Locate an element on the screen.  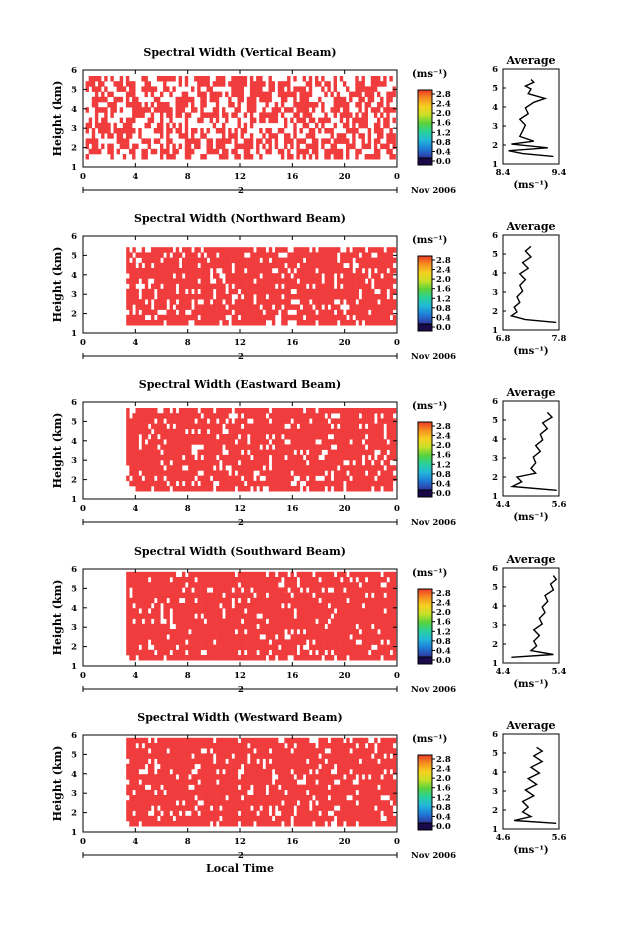
colorbar-tick-label: 2.0 is located at coordinates (443, 114).